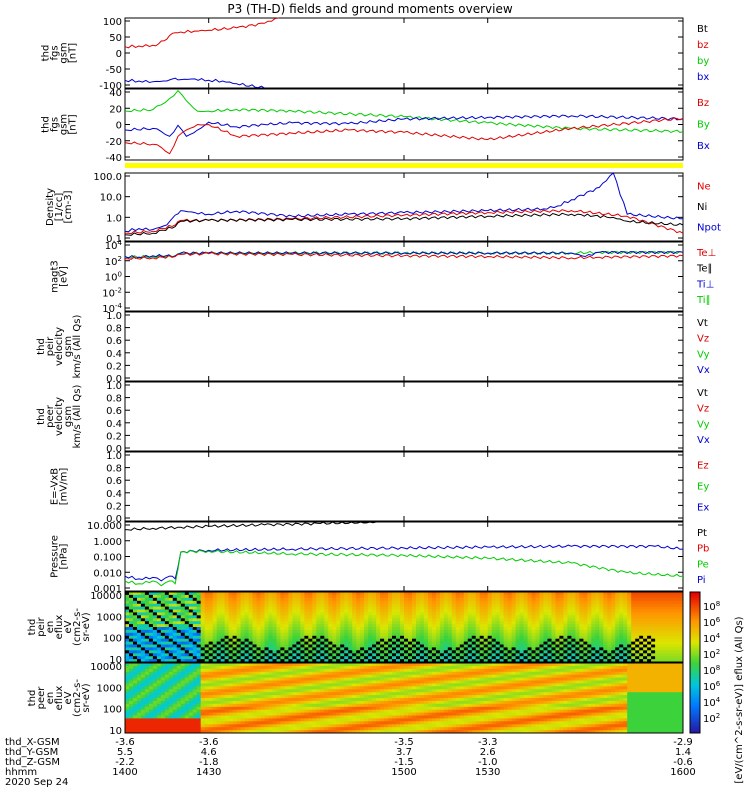  Describe the element at coordinates (114, 316) in the screenshot. I see `y-tick-label: 1.0` at that location.